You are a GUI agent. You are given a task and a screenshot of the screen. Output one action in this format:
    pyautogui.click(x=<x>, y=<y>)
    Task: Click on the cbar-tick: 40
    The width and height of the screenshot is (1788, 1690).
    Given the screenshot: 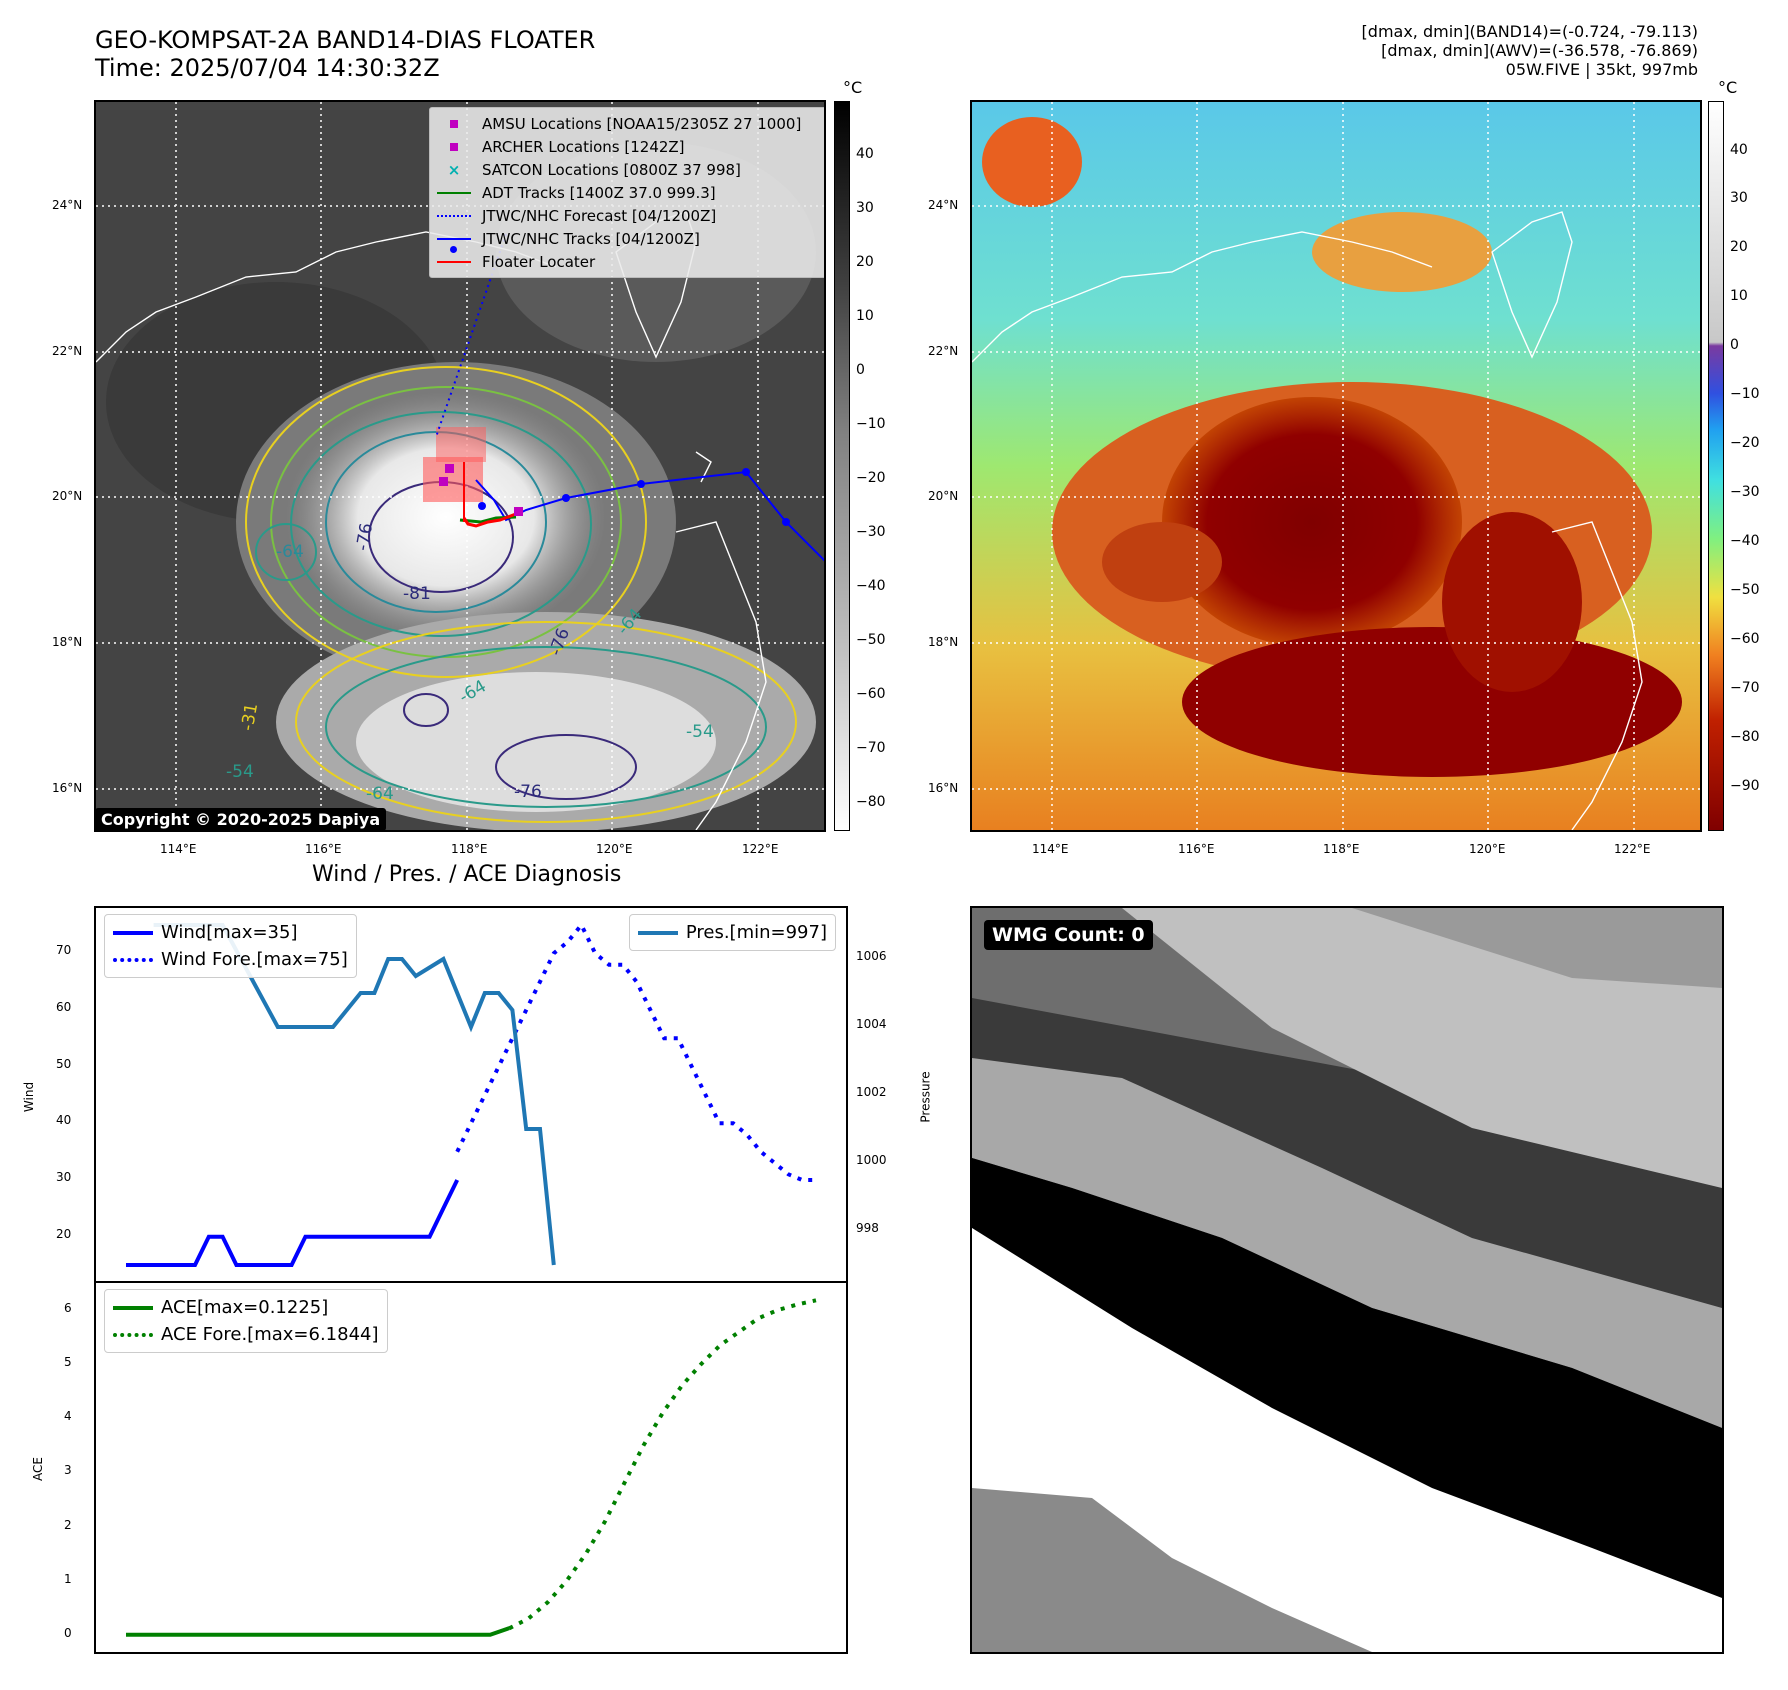 What is the action you would take?
    pyautogui.click(x=865, y=154)
    